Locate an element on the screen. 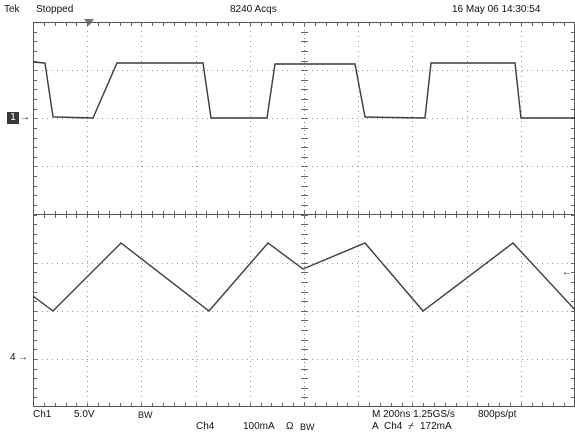 This screenshot has height=433, width=575. trigger-level-marker: ← is located at coordinates (567, 272).